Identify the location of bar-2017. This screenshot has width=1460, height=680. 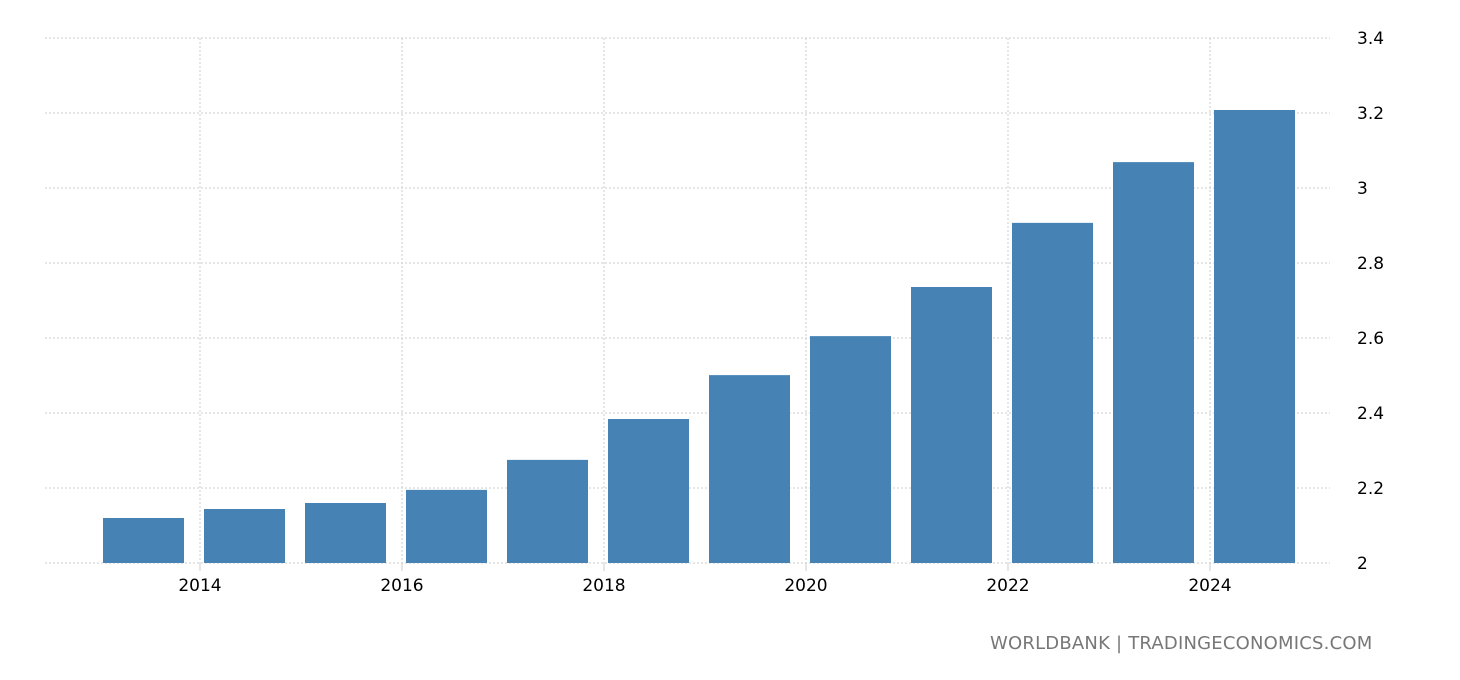
(547, 511).